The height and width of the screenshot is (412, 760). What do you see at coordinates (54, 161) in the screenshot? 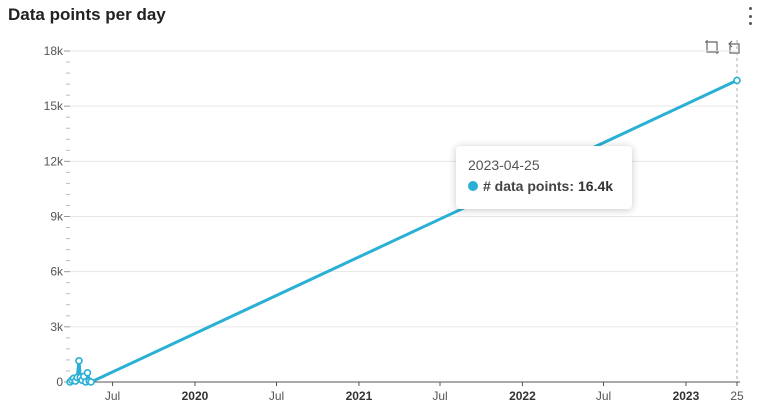
I see `y-tick-label: 12k` at bounding box center [54, 161].